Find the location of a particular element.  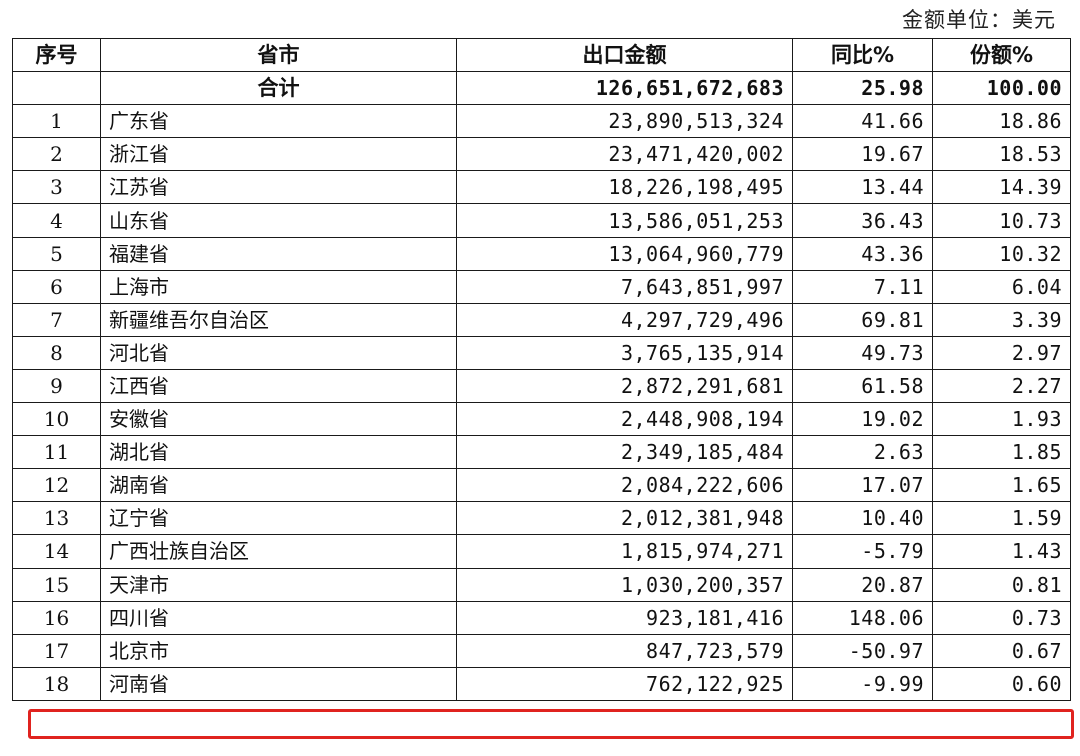

row-province: 辽宁省 is located at coordinates (278, 518).